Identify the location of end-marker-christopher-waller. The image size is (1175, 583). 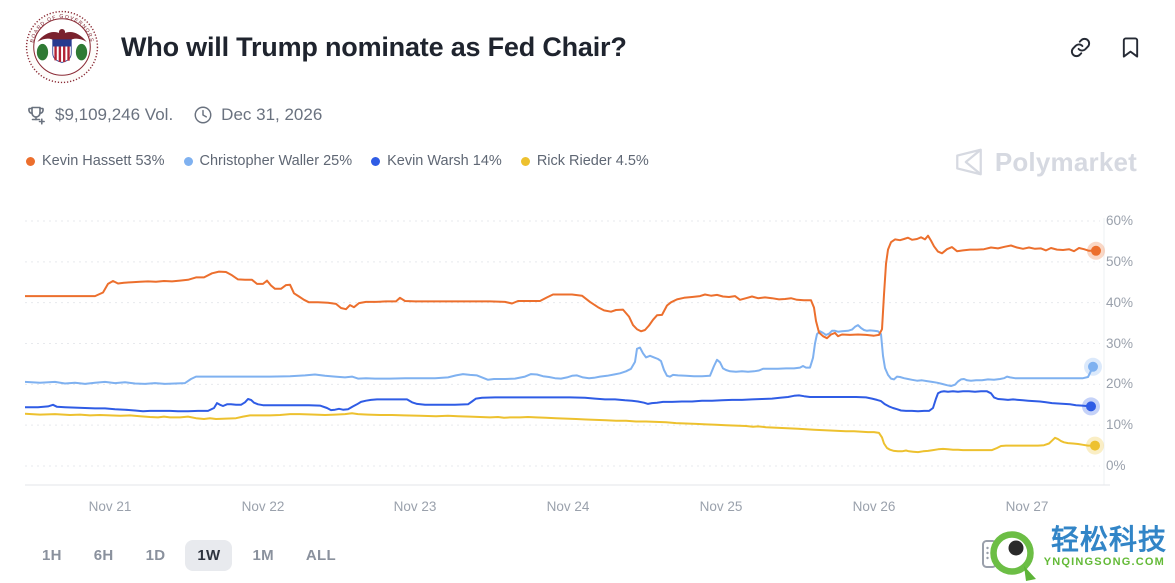
(1093, 366).